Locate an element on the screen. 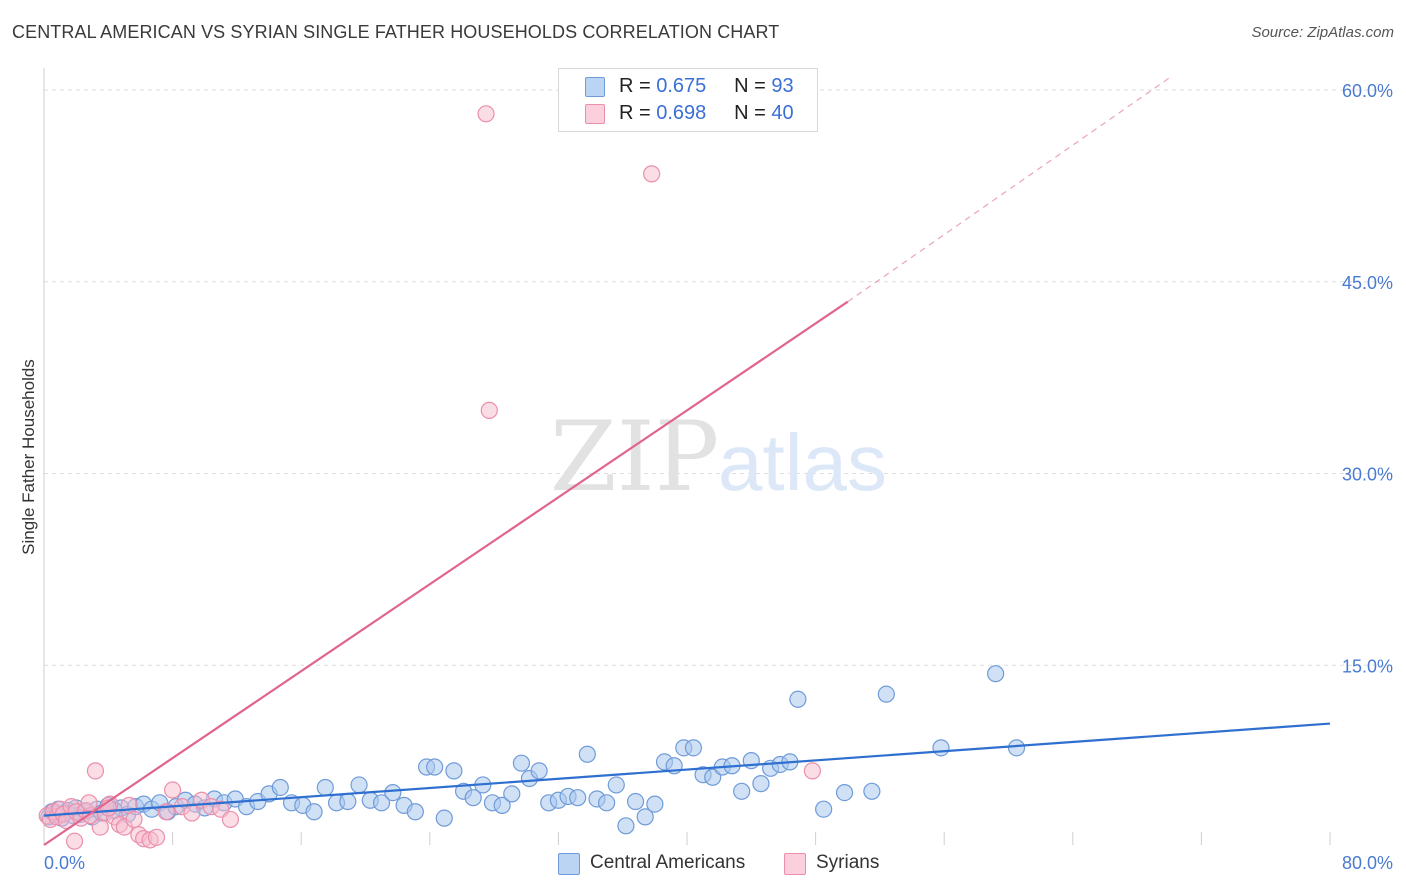  y-tick-label: 45.0% is located at coordinates (1367, 283).